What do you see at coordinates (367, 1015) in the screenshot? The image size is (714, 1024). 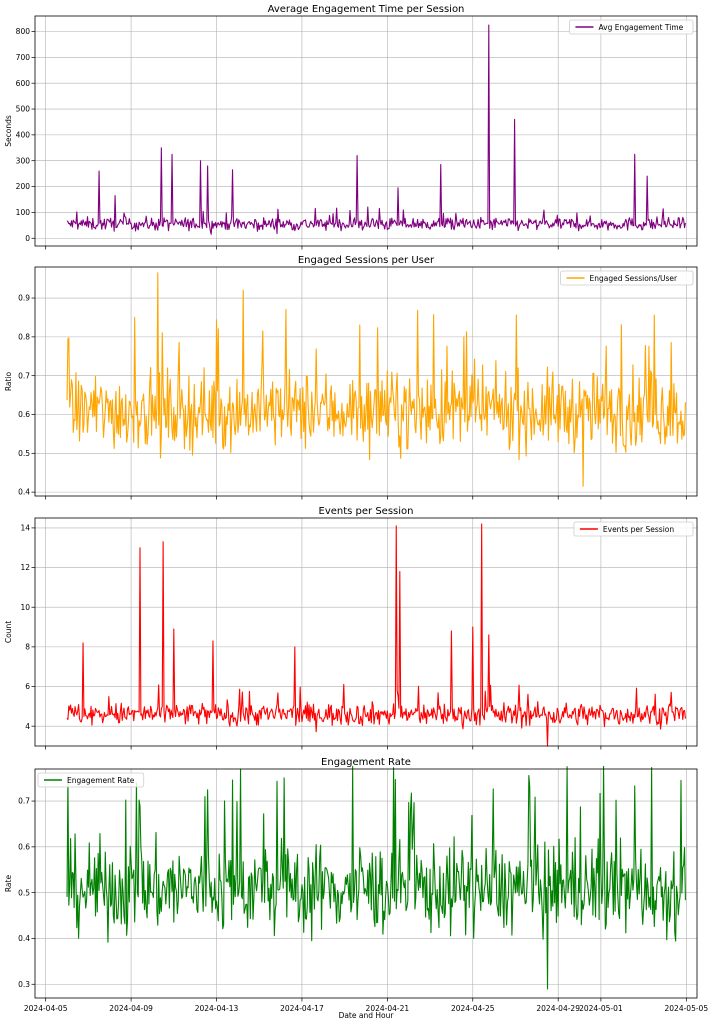 I see `x-axis-label: Date and Hour` at bounding box center [367, 1015].